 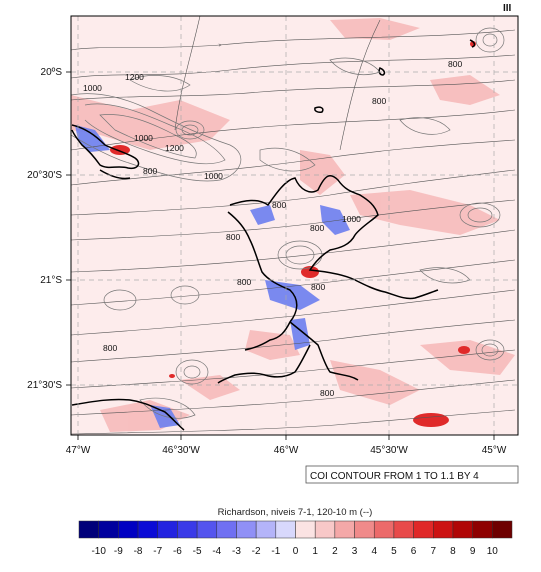 I want to click on colorbar-label: -4, so click(x=216, y=551).